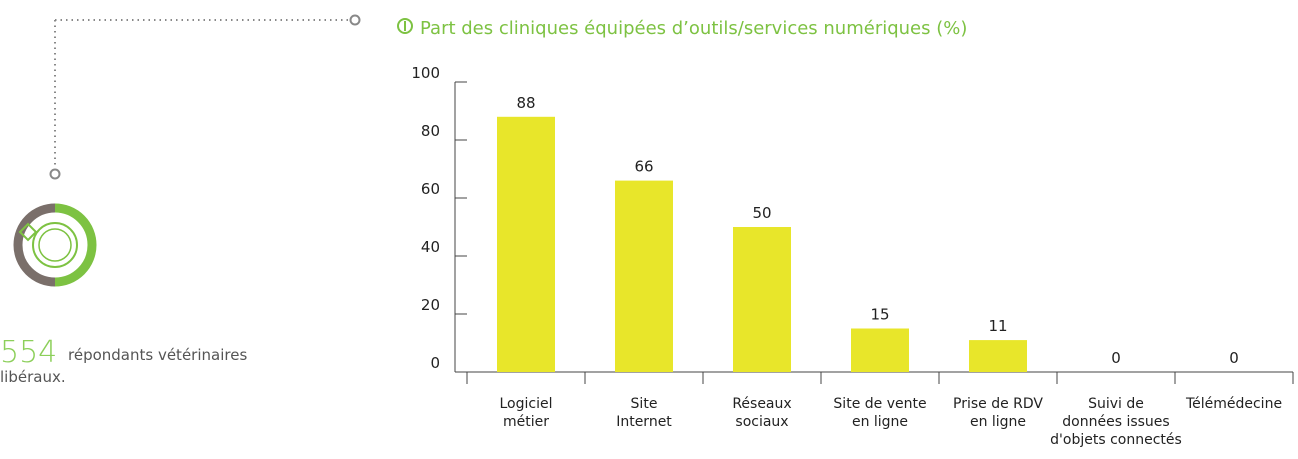 The height and width of the screenshot is (459, 1298). I want to click on x-tick-label: d'objets connectés, so click(1116, 440).